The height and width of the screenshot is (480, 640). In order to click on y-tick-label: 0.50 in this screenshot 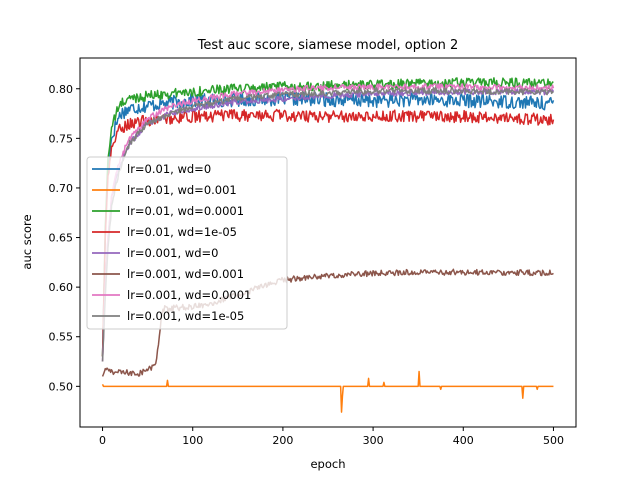, I will do `click(61, 386)`.